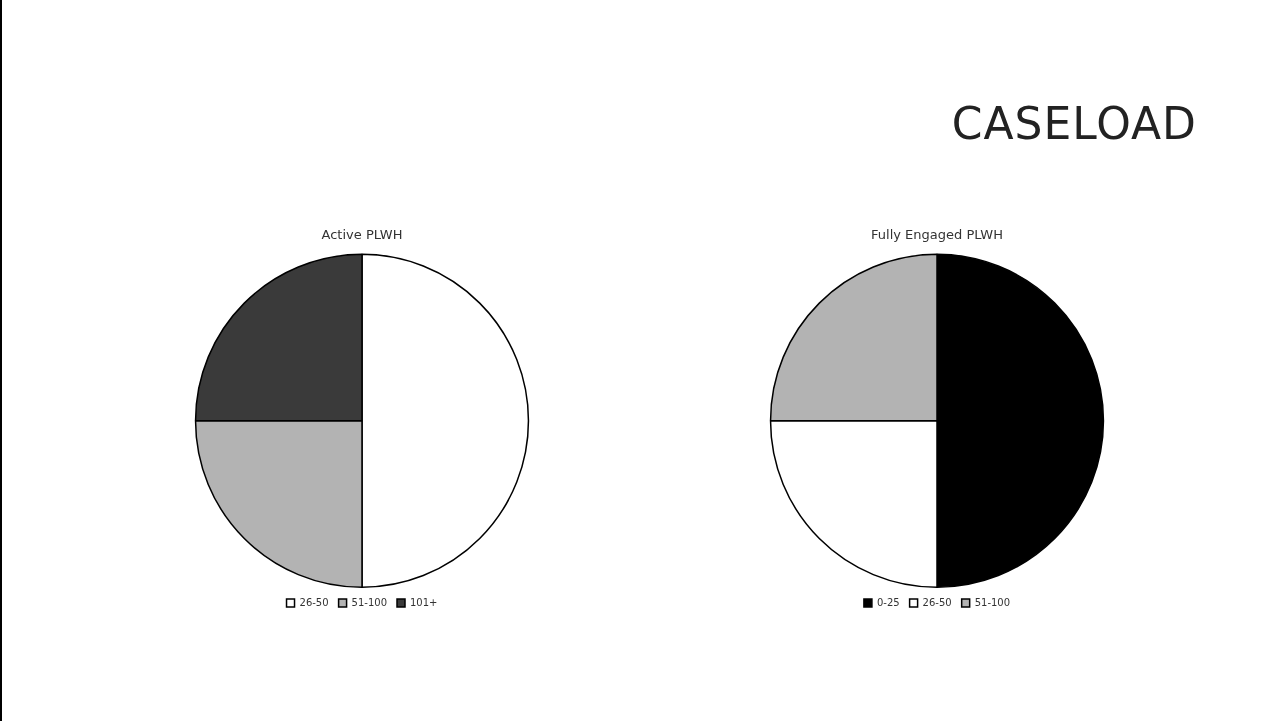  I want to click on legend-label: 101+, so click(424, 602).